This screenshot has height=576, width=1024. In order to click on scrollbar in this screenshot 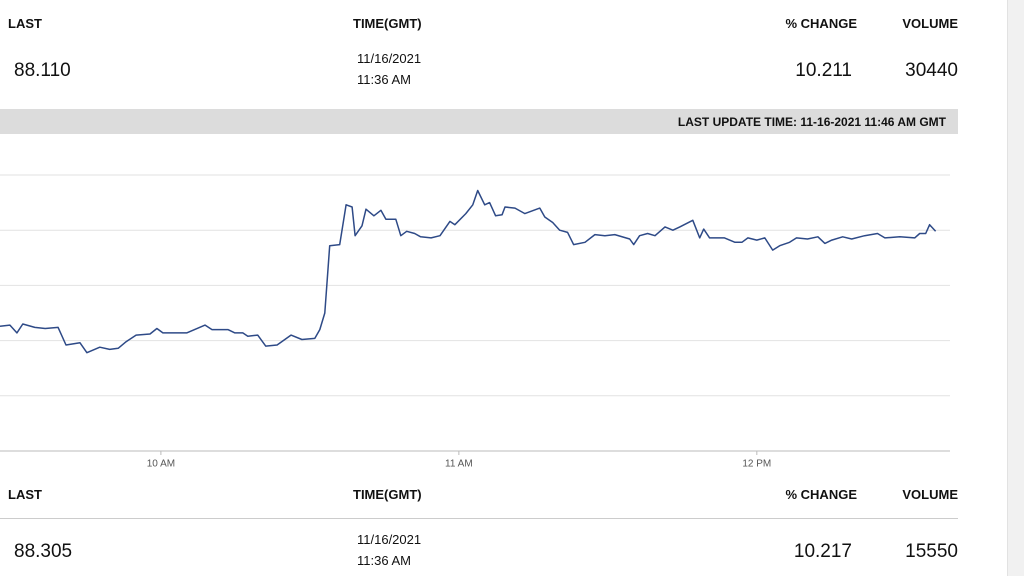, I will do `click(1015, 288)`.